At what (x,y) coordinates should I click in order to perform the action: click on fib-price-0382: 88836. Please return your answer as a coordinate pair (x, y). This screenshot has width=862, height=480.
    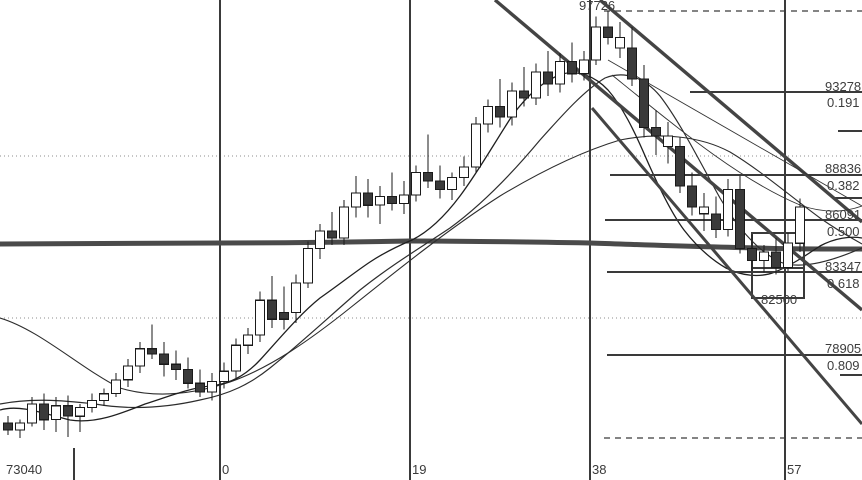
    Looking at the image, I should click on (843, 168).